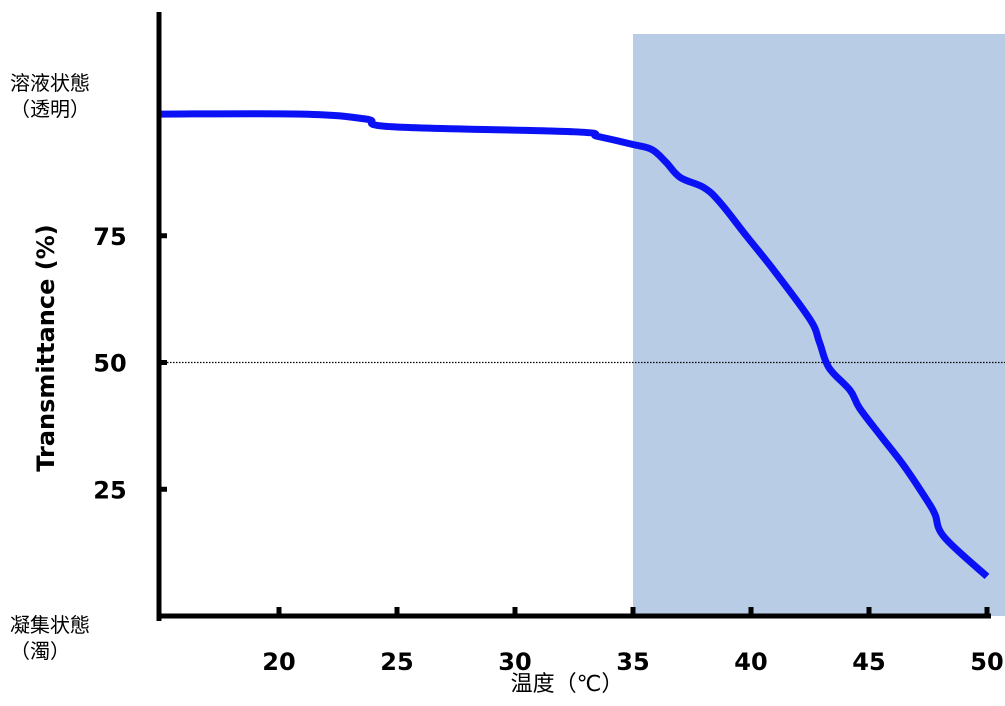  Describe the element at coordinates (50, 109) in the screenshot. I see `top-state-line2: （透明）` at that location.